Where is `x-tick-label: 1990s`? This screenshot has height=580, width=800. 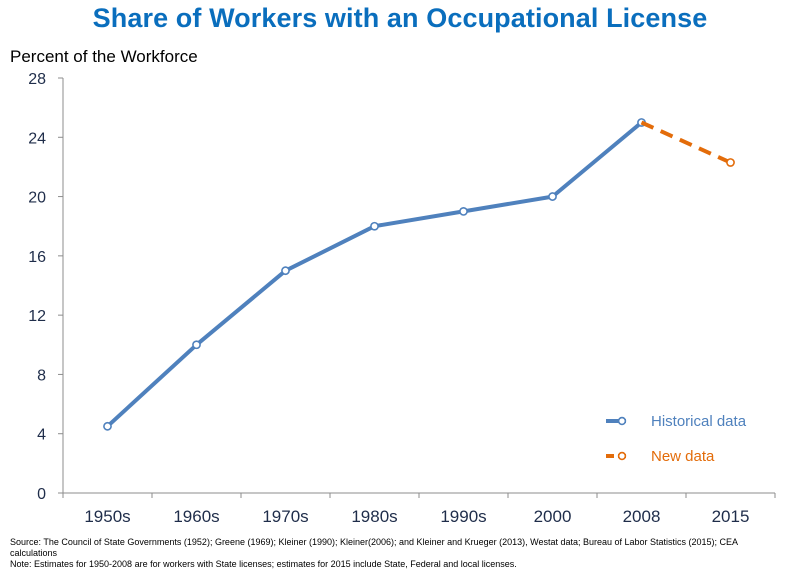 x-tick-label: 1990s is located at coordinates (463, 516).